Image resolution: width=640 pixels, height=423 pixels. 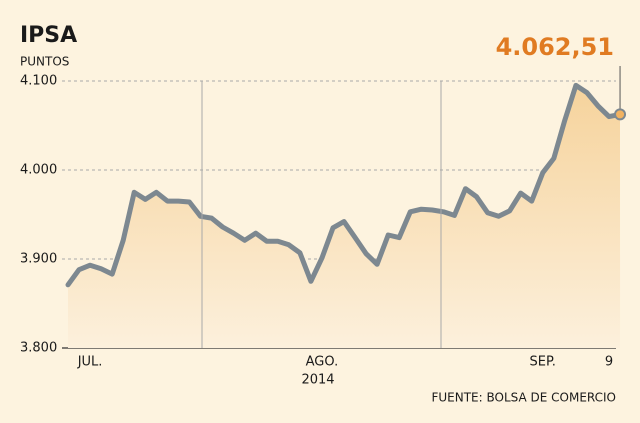 I want to click on value-label: 4.062,51, so click(x=555, y=47).